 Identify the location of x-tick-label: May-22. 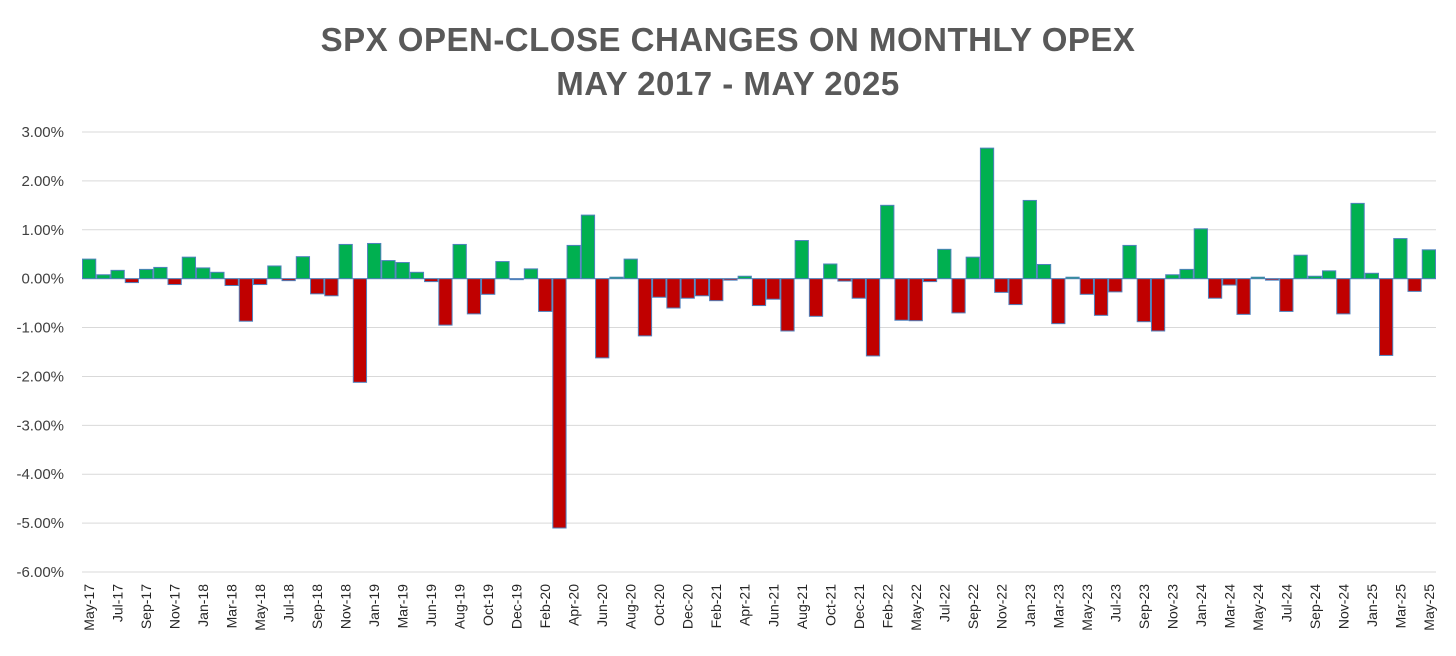
(916, 607).